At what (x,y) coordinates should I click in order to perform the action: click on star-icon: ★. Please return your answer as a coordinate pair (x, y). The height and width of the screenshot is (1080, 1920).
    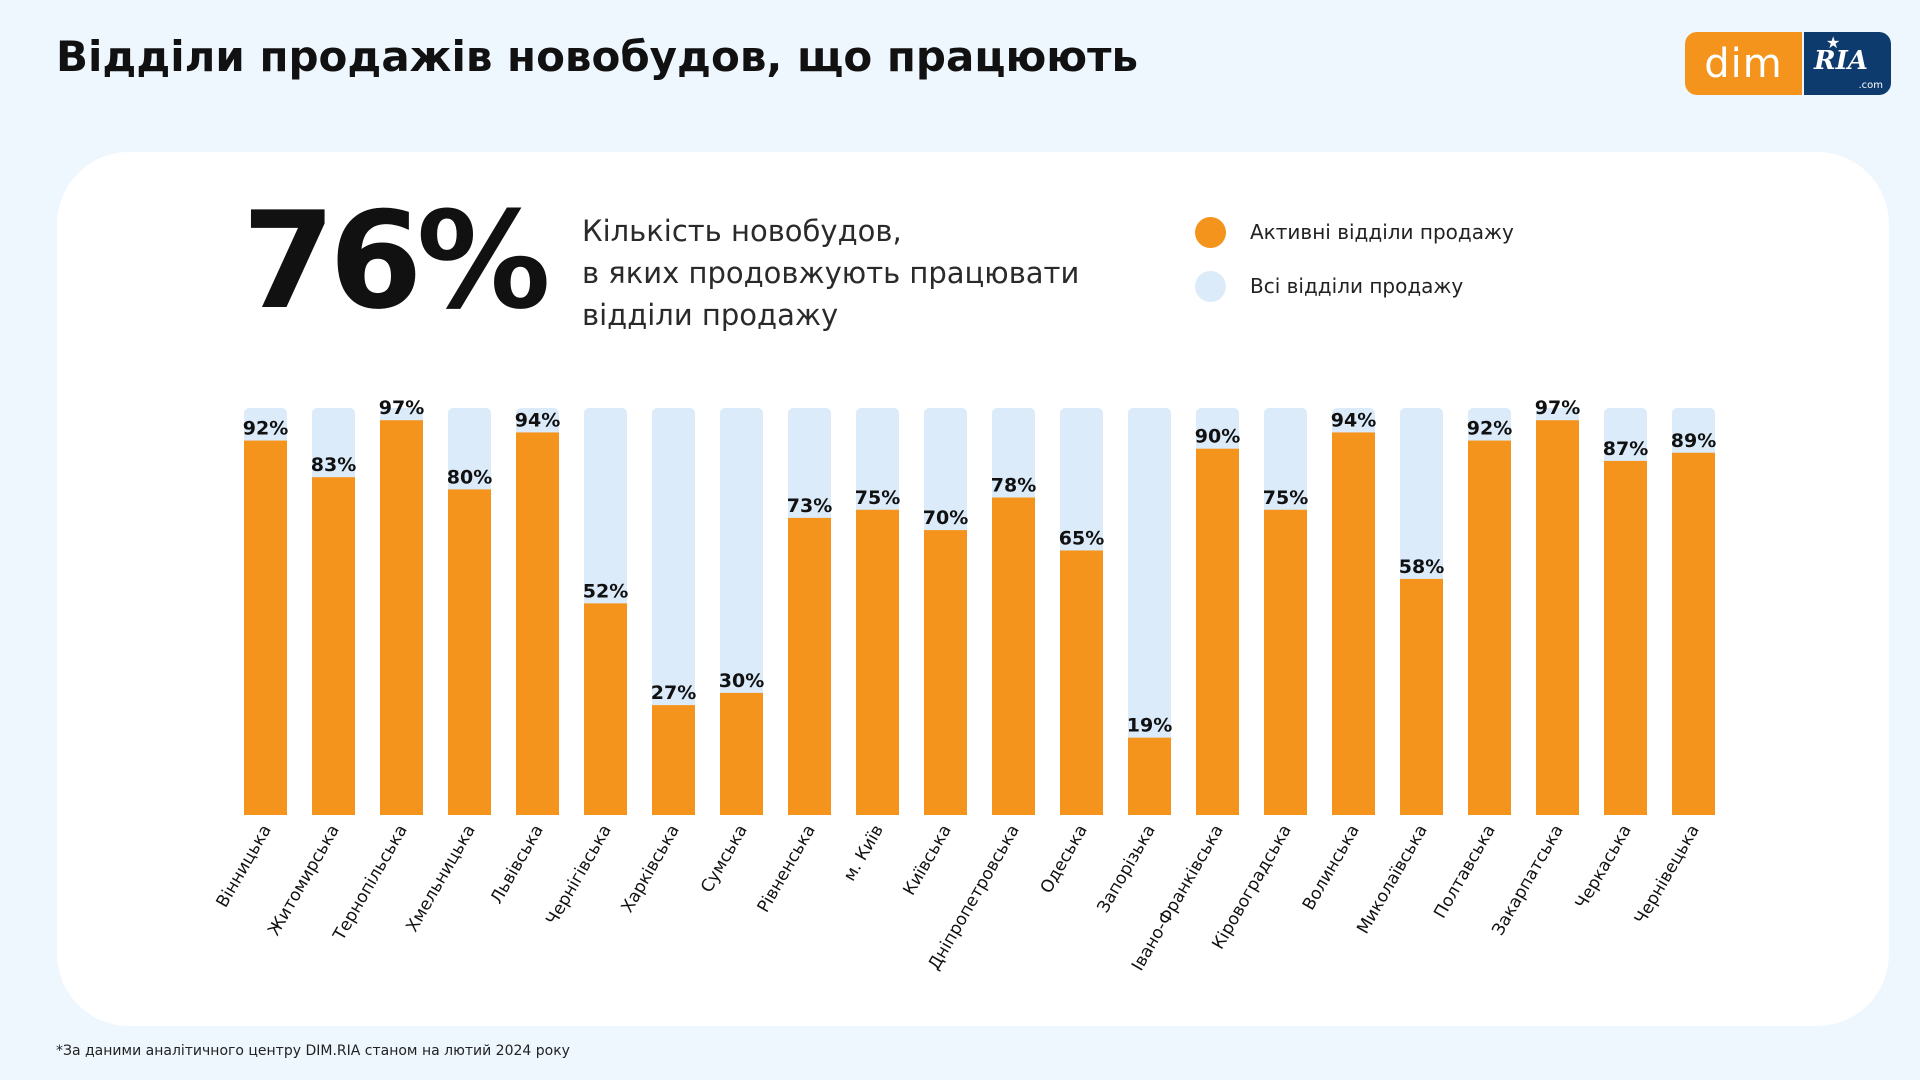
    Looking at the image, I should click on (1833, 42).